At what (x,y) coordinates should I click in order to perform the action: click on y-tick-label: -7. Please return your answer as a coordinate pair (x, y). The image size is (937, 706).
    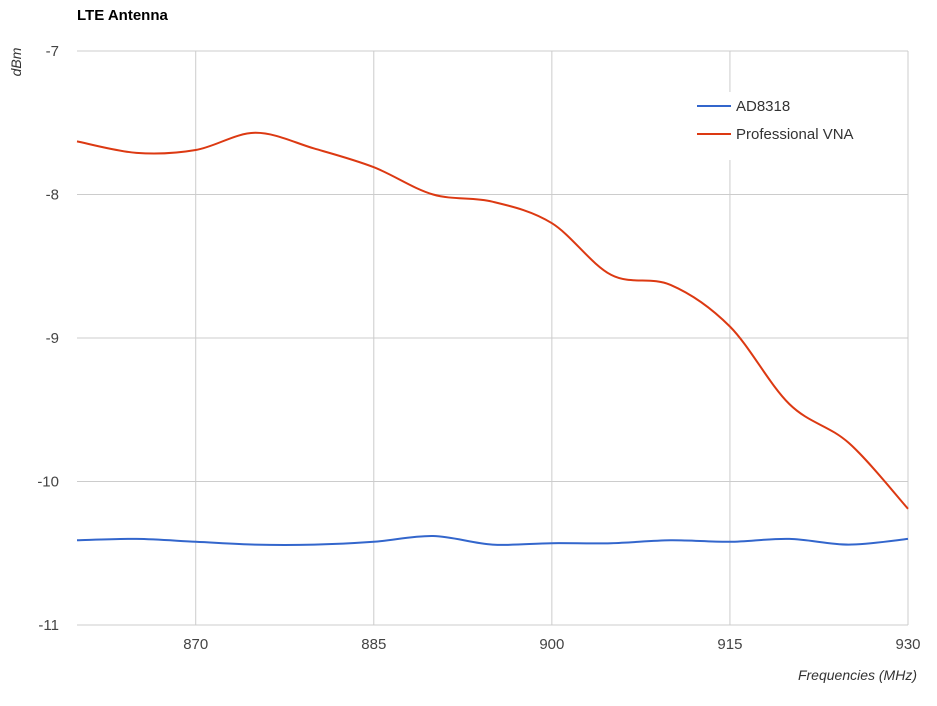
    Looking at the image, I should click on (52, 51).